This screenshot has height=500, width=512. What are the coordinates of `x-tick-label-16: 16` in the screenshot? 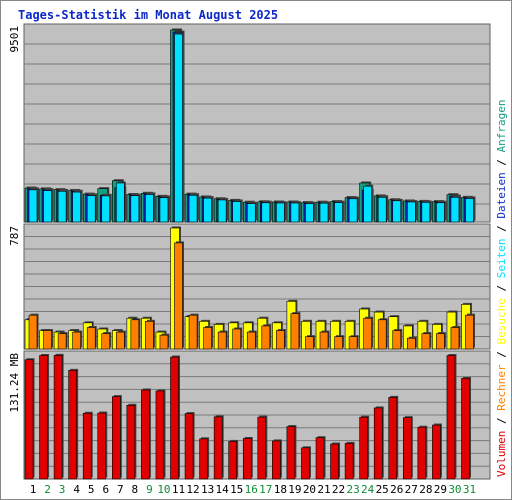 It's located at (251, 489).